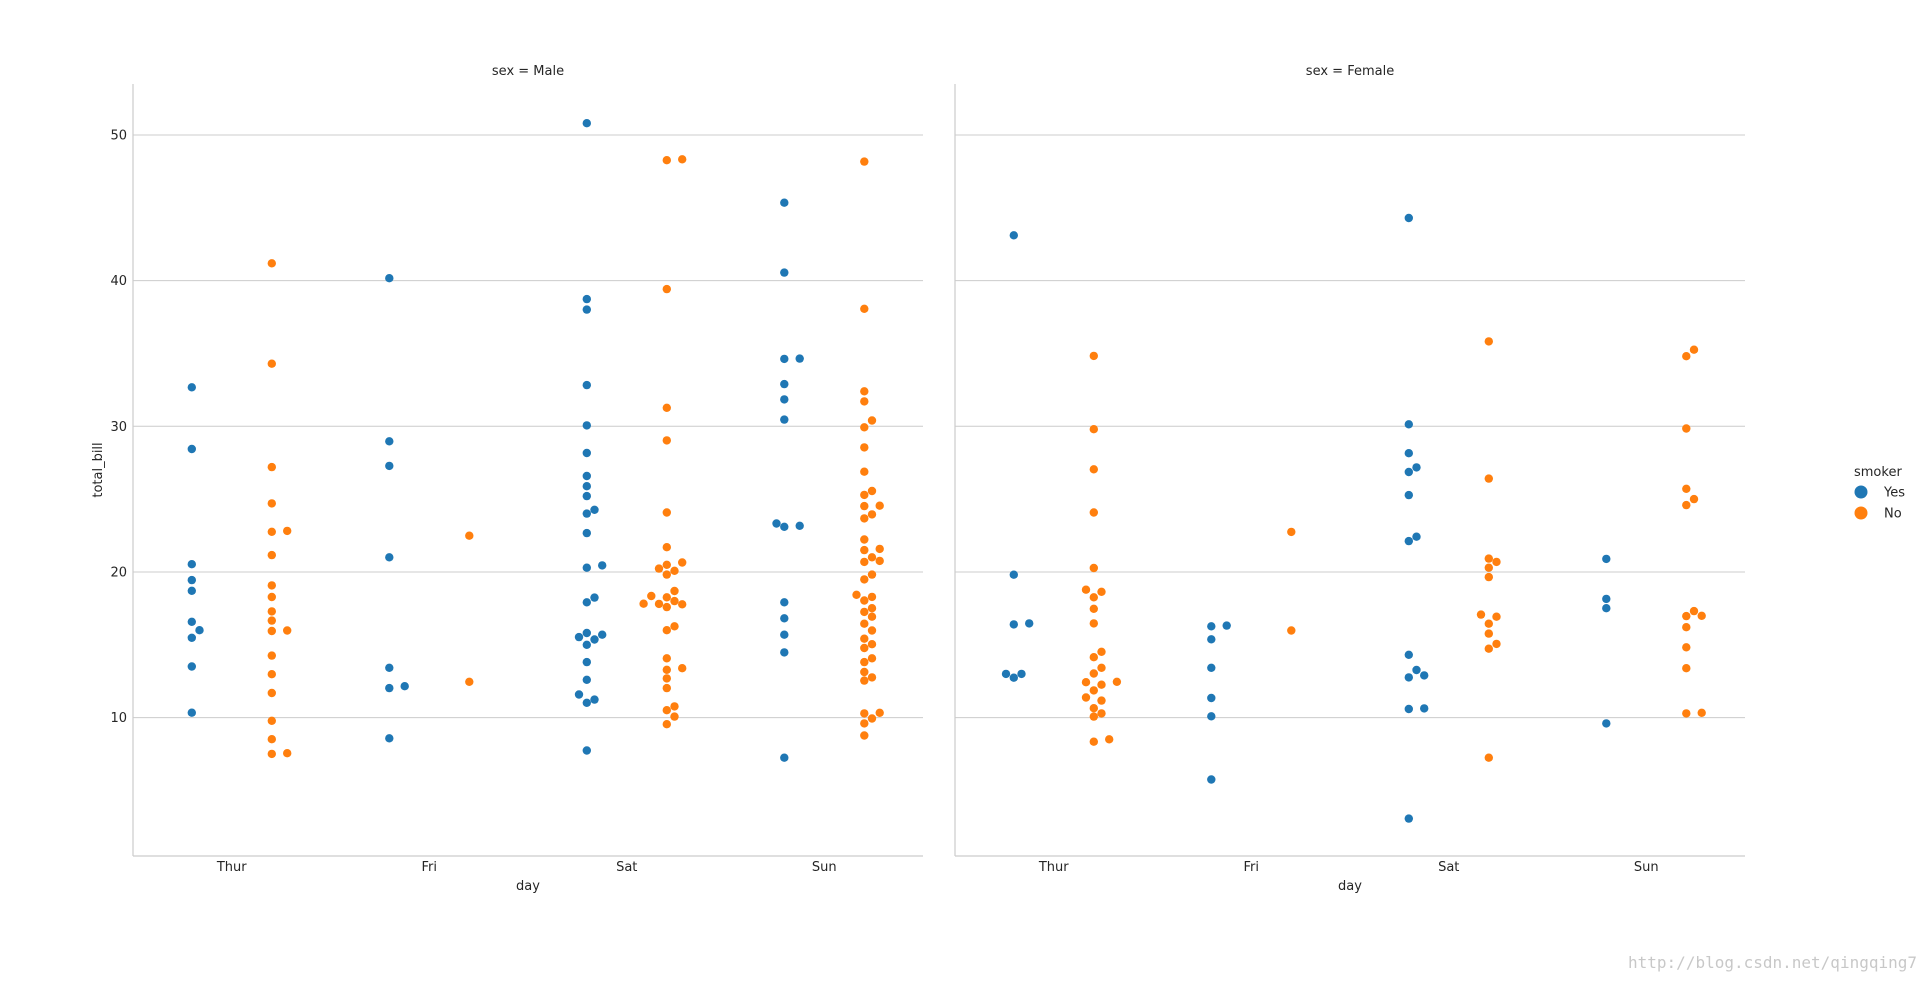 This screenshot has height=984, width=1920. I want to click on facet-title: sex = Male, so click(528, 71).